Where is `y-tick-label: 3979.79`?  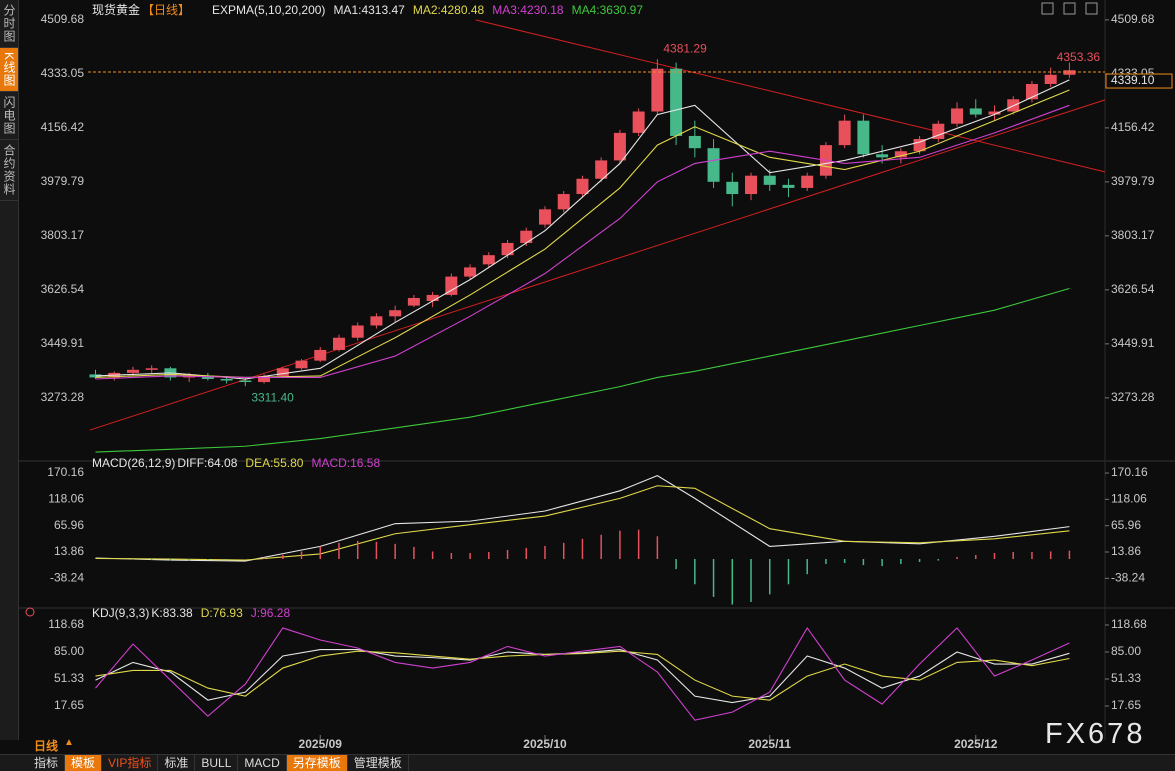 y-tick-label: 3979.79 is located at coordinates (1133, 181).